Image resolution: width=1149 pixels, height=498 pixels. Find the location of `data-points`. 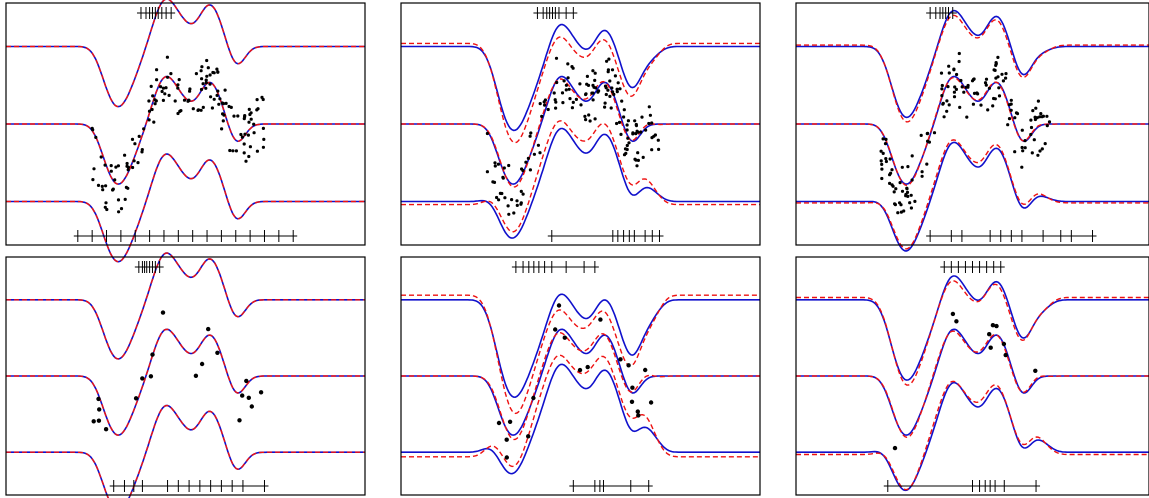

data-points is located at coordinates (573, 136).